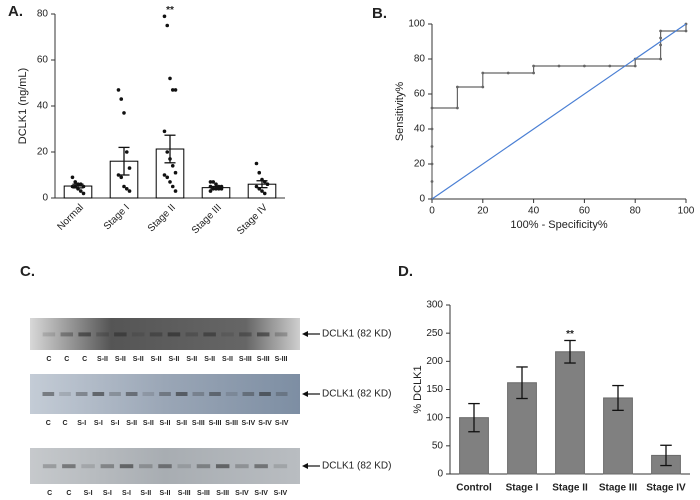 This screenshot has height=500, width=700. What do you see at coordinates (534, 211) in the screenshot?
I see `x-tick-label: 40` at bounding box center [534, 211].